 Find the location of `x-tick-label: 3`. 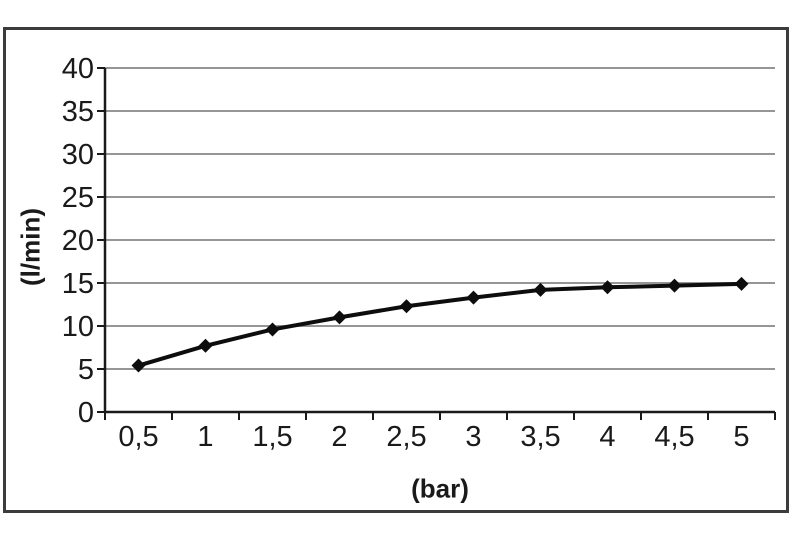

x-tick-label: 3 is located at coordinates (473, 437).